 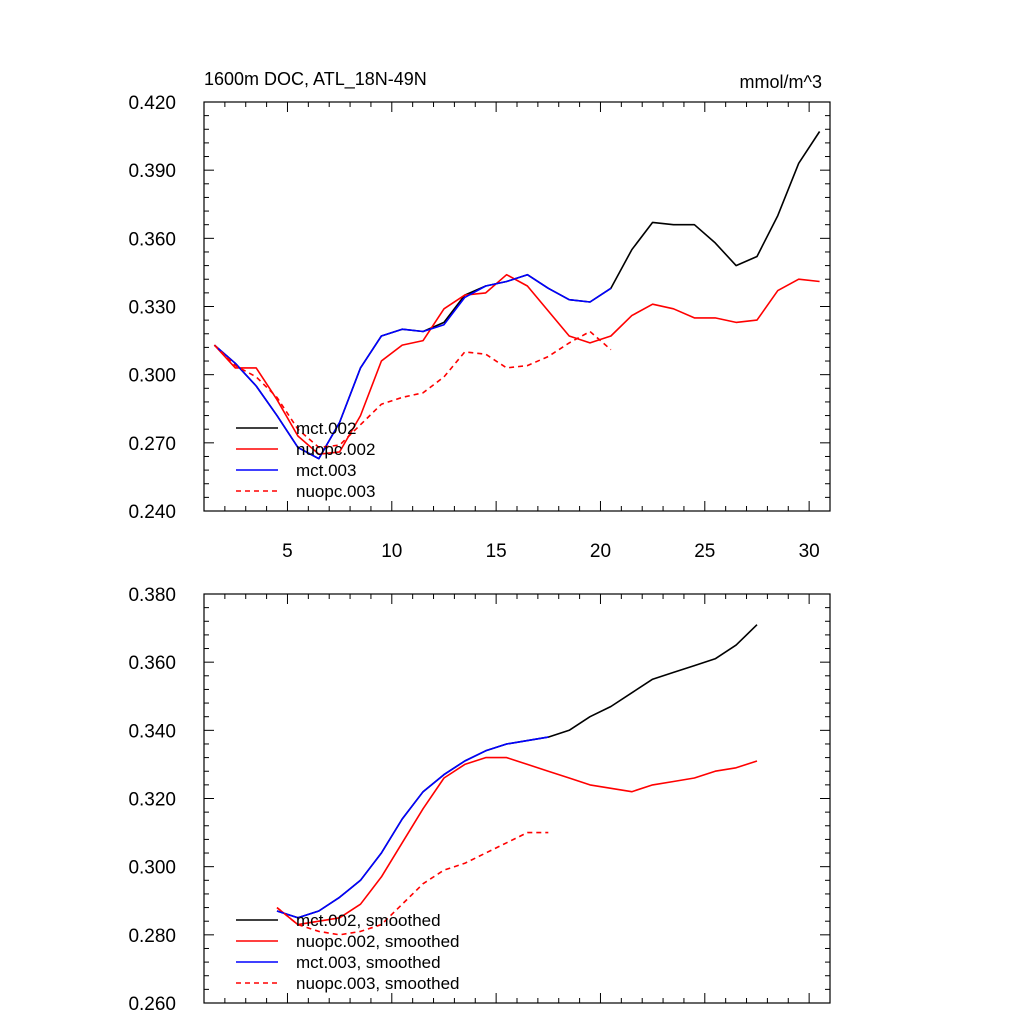 I want to click on legend-label: nuopc.003, so click(x=335, y=491).